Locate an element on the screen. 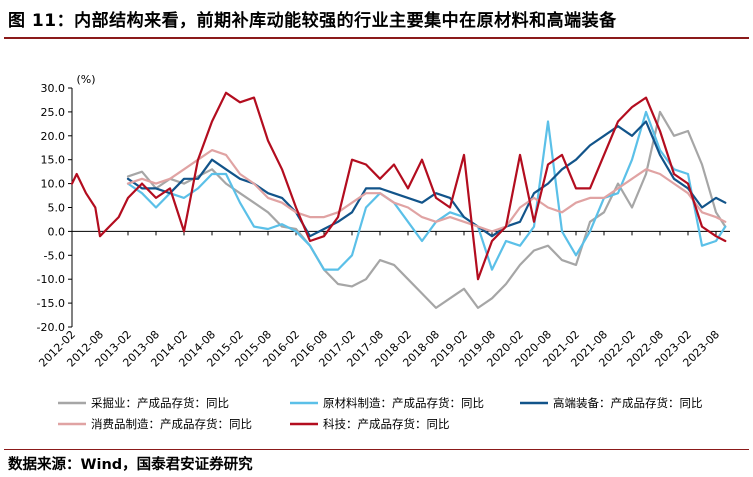  legend-label-2: 原材料制造：产成品存货：同比 is located at coordinates (403, 403).